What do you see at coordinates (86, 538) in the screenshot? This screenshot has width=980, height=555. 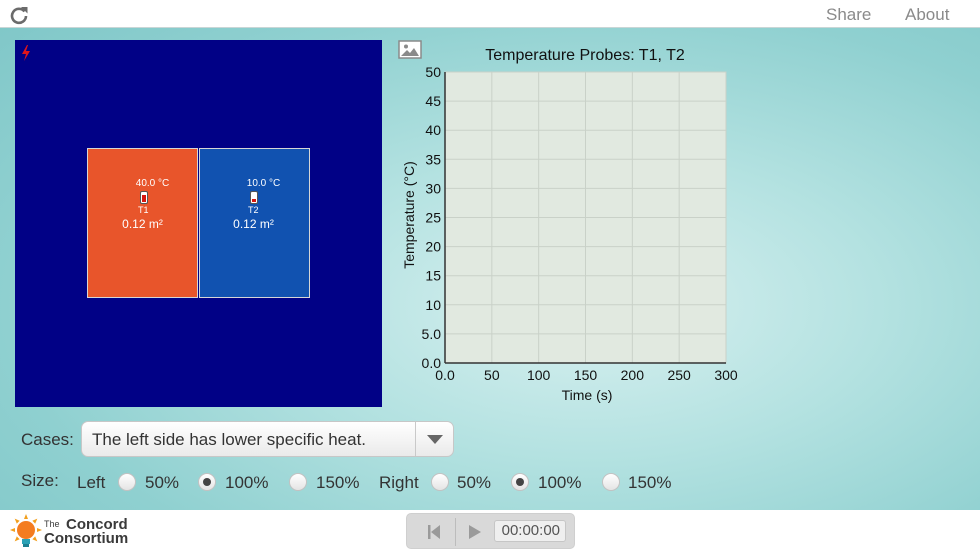 I see `logo-text-consortium: Consortium` at bounding box center [86, 538].